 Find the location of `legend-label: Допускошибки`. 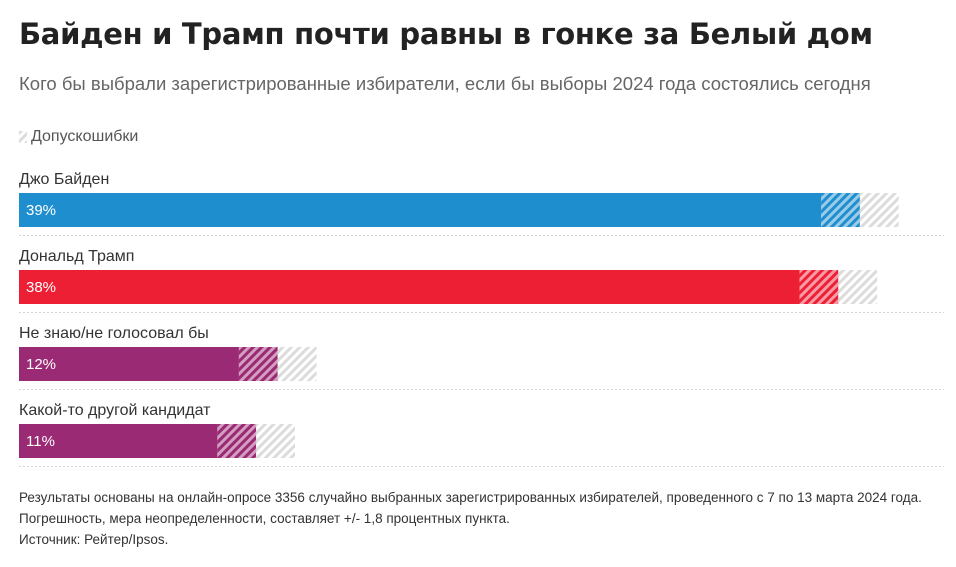

legend-label: Допускошибки is located at coordinates (85, 136).